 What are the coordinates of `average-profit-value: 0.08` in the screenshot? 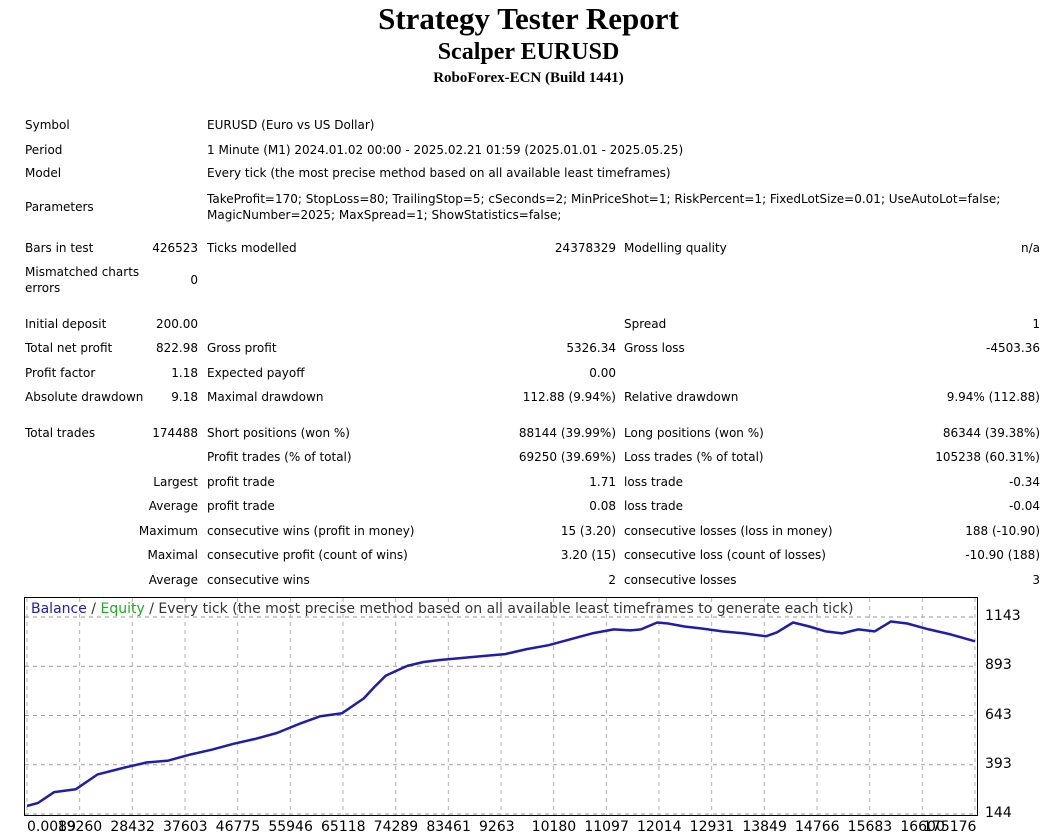 It's located at (602, 506).